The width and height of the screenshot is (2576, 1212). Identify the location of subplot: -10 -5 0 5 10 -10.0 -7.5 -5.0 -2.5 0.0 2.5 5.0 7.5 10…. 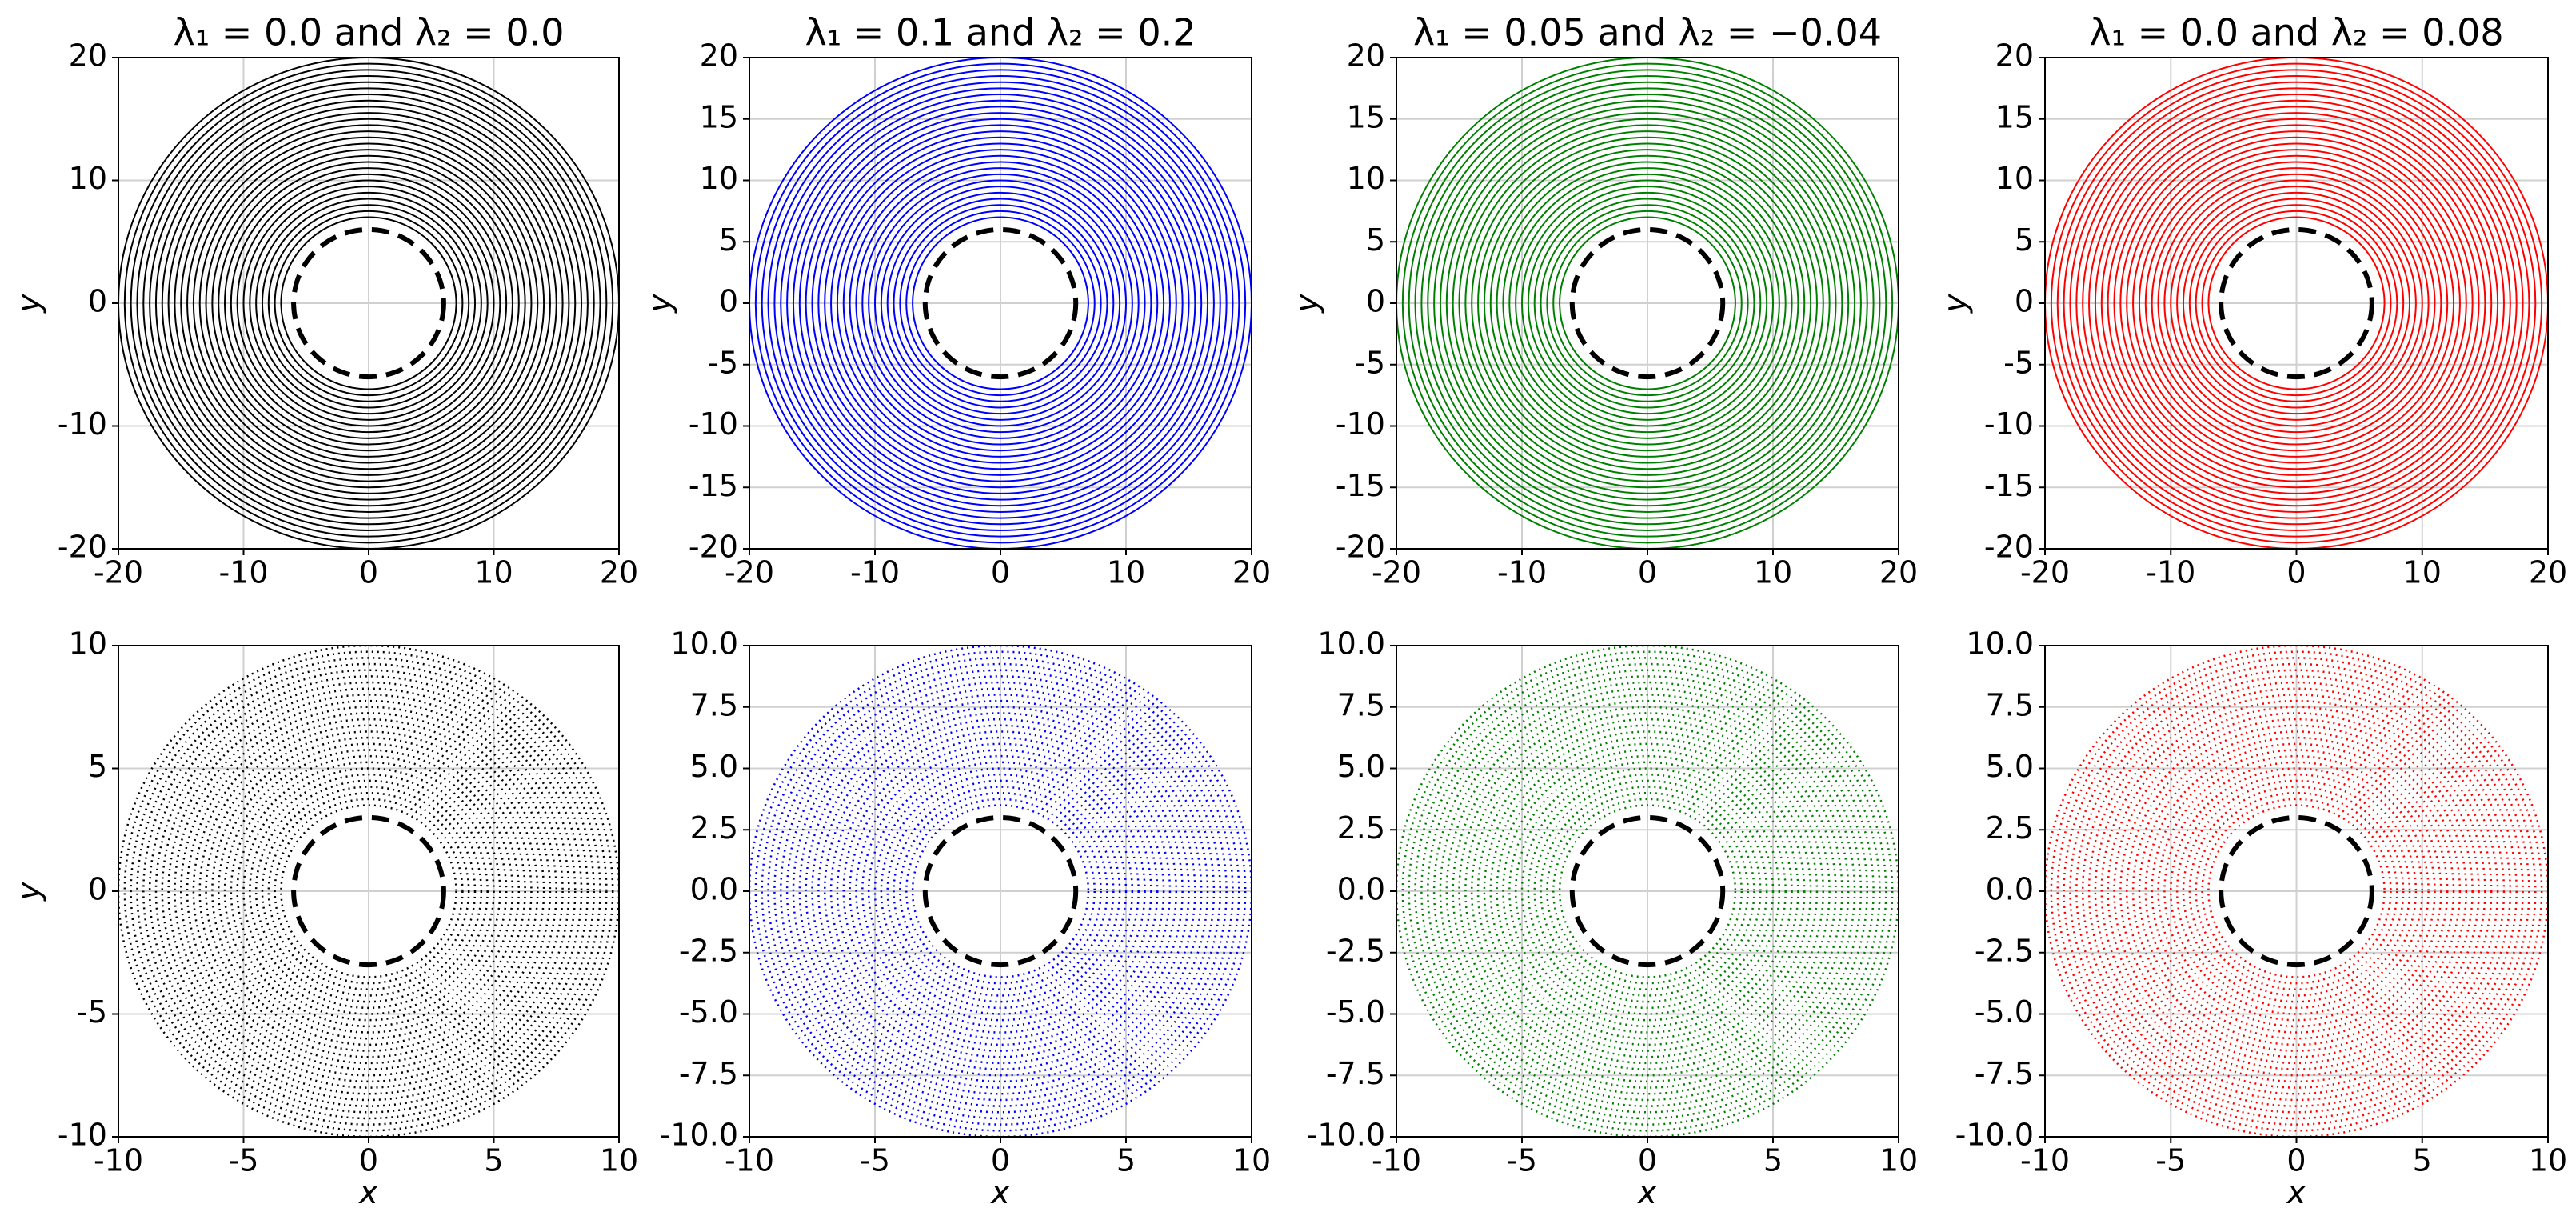
(966, 919).